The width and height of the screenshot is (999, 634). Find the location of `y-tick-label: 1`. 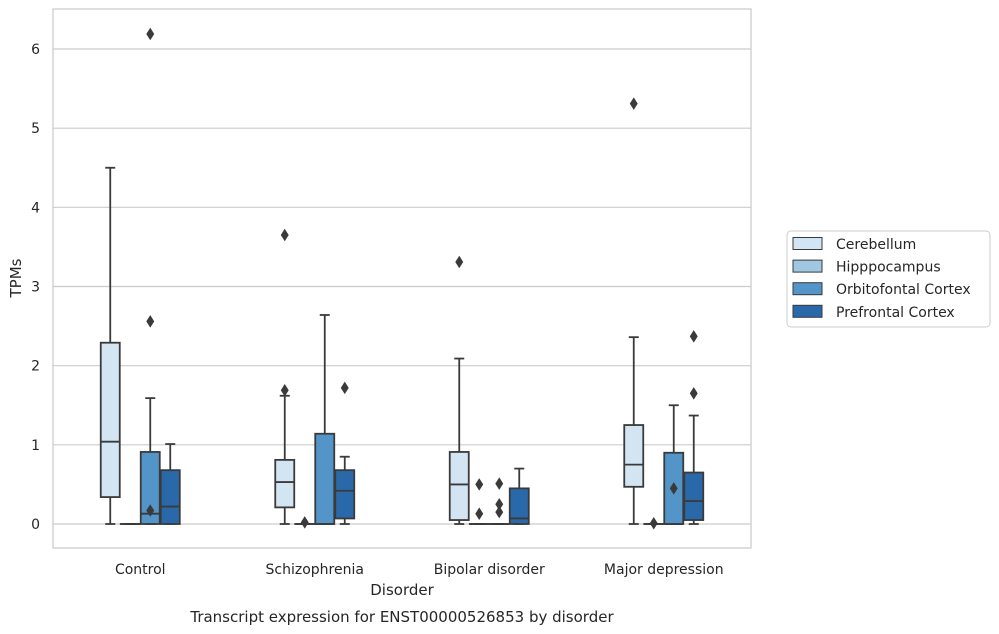

y-tick-label: 1 is located at coordinates (35, 446).